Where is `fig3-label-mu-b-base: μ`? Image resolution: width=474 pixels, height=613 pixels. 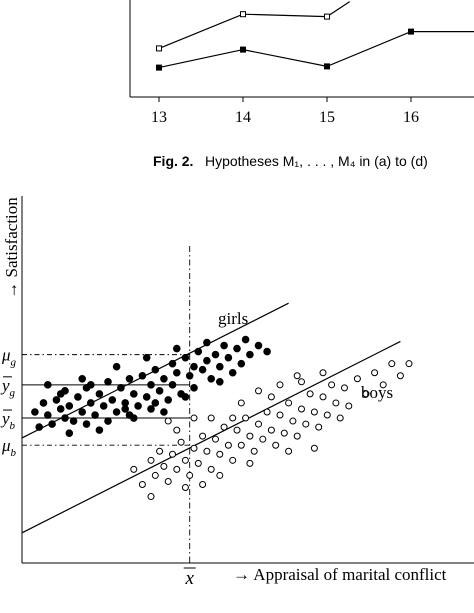 fig3-label-mu-b-base: μ is located at coordinates (6, 445).